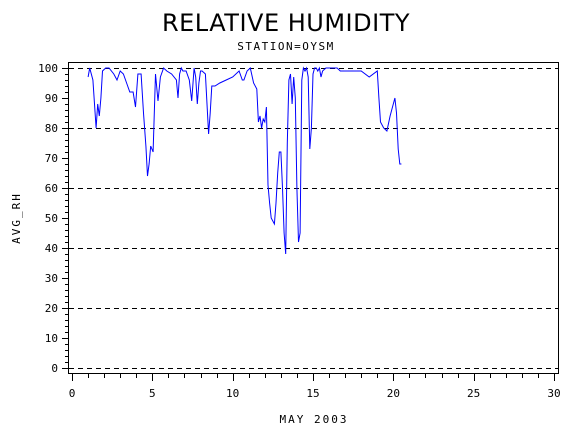 The width and height of the screenshot is (570, 430). Describe the element at coordinates (51, 248) in the screenshot. I see `y-tick-label: 40` at that location.